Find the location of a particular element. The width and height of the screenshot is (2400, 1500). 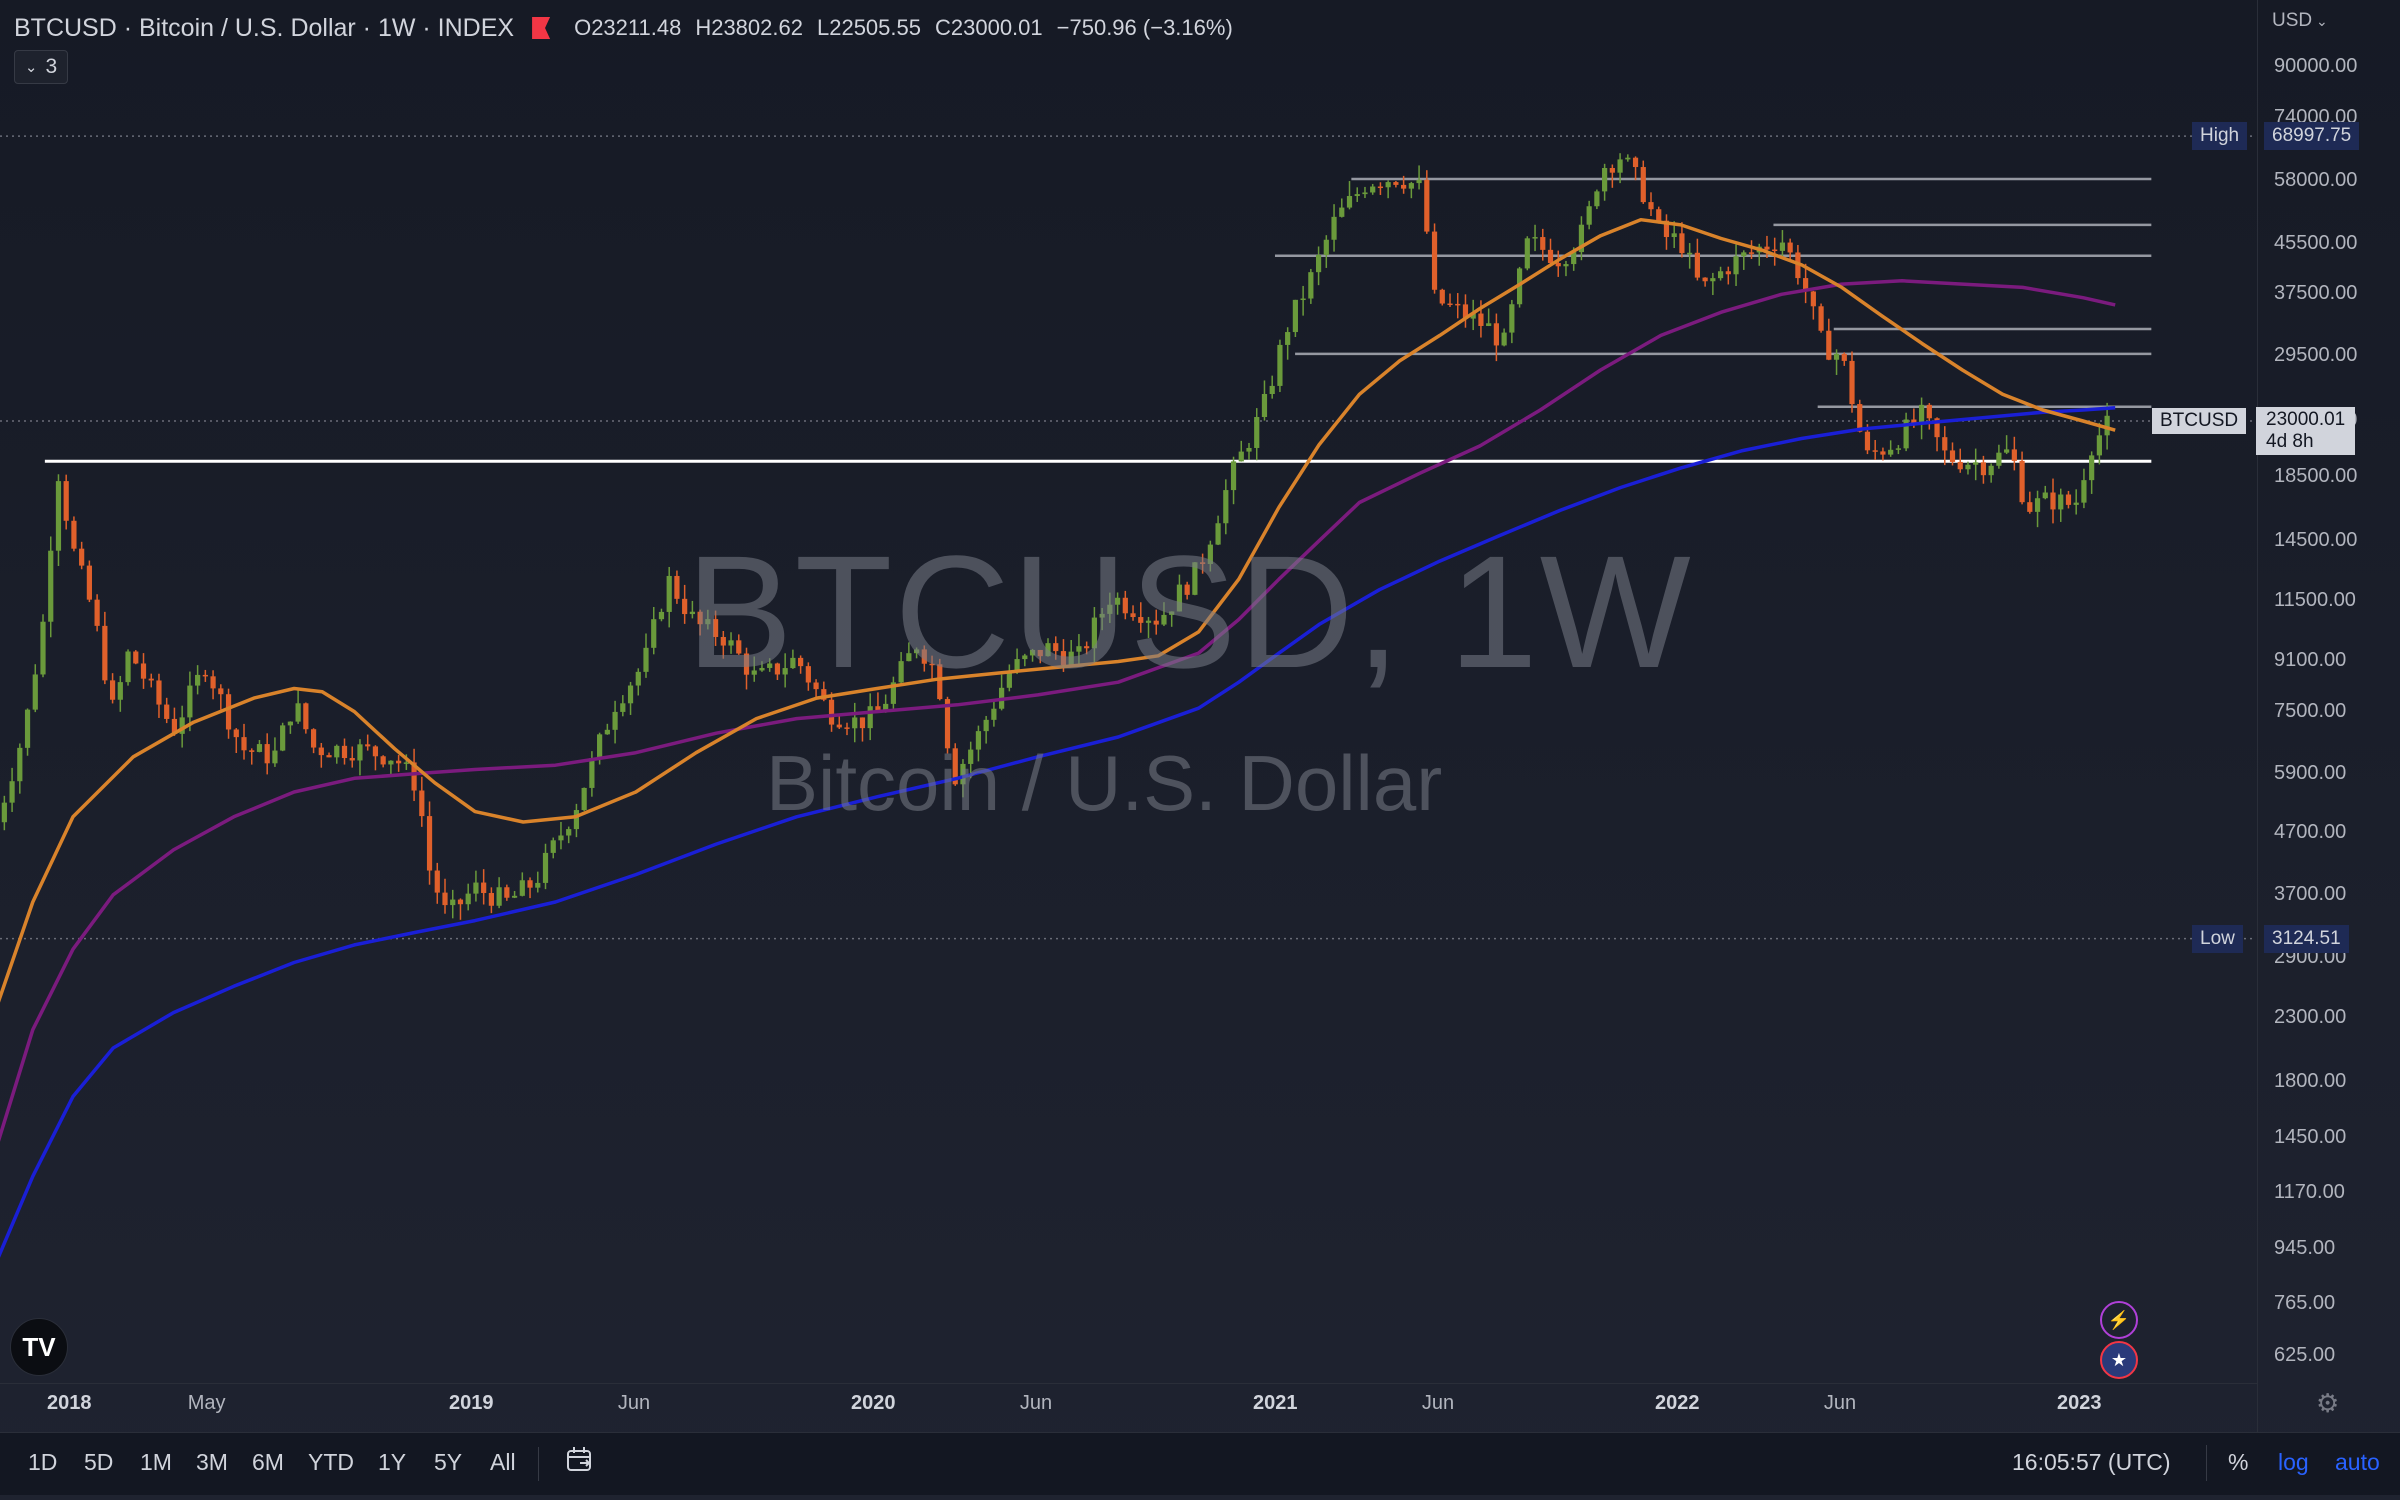

range-button-ytd: YTD is located at coordinates (331, 1462).